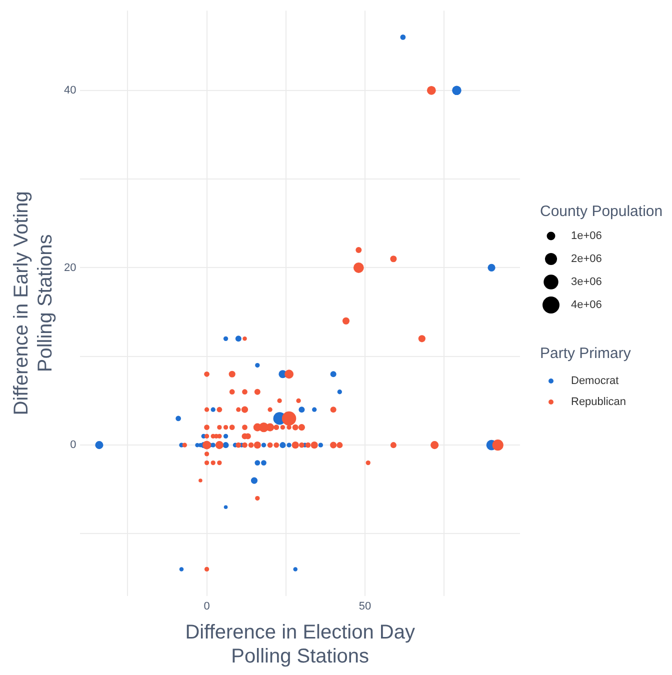 The width and height of the screenshot is (672, 675). What do you see at coordinates (300, 645) in the screenshot?
I see `x-axis-title: Difference in Election Day Polling Stations` at bounding box center [300, 645].